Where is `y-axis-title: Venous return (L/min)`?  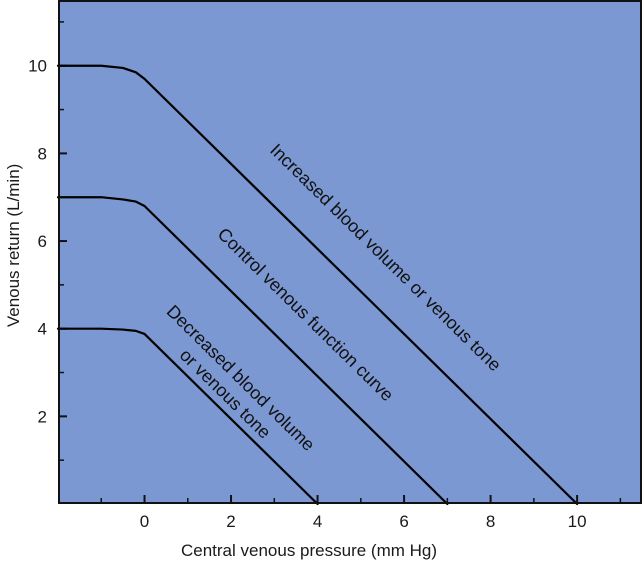 y-axis-title: Venous return (L/min) is located at coordinates (13, 245).